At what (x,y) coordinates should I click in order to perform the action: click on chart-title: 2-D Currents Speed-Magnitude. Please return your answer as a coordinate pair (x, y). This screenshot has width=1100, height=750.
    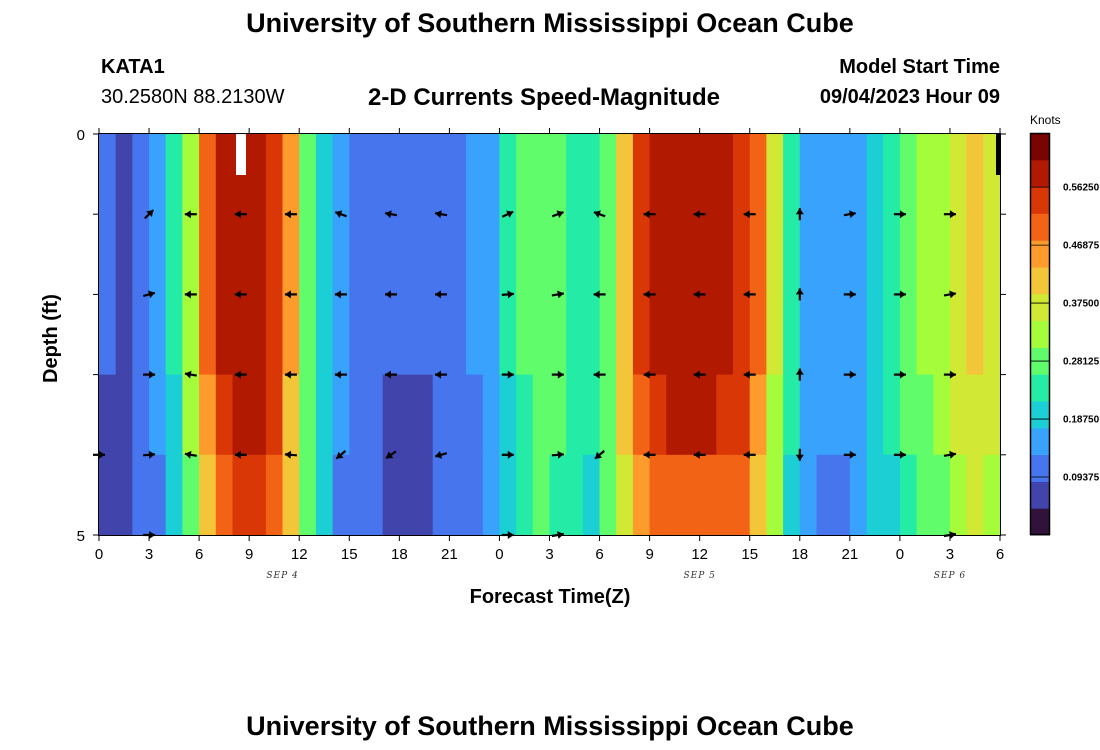
    Looking at the image, I should click on (544, 97).